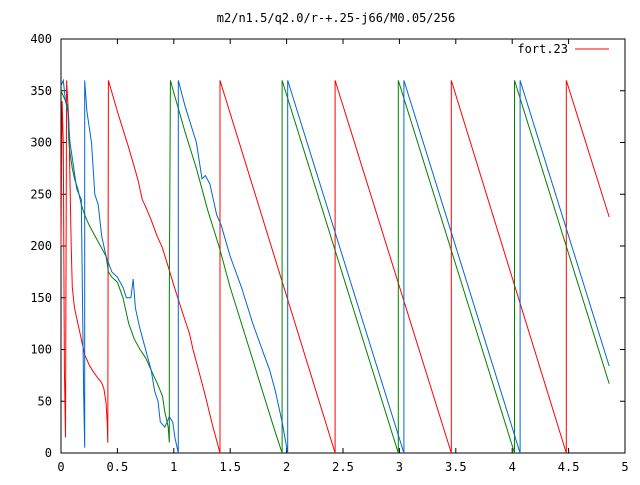 The height and width of the screenshot is (485, 640). Describe the element at coordinates (173, 467) in the screenshot. I see `x-tick-label: 1` at that location.